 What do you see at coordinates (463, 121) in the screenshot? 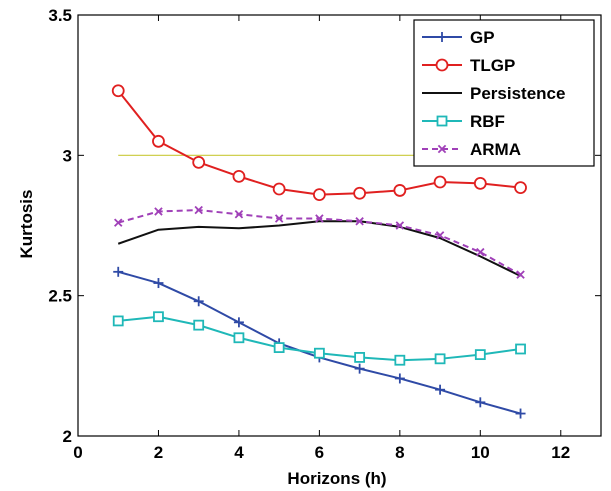
I see `legend-item-rbf: RBF` at bounding box center [463, 121].